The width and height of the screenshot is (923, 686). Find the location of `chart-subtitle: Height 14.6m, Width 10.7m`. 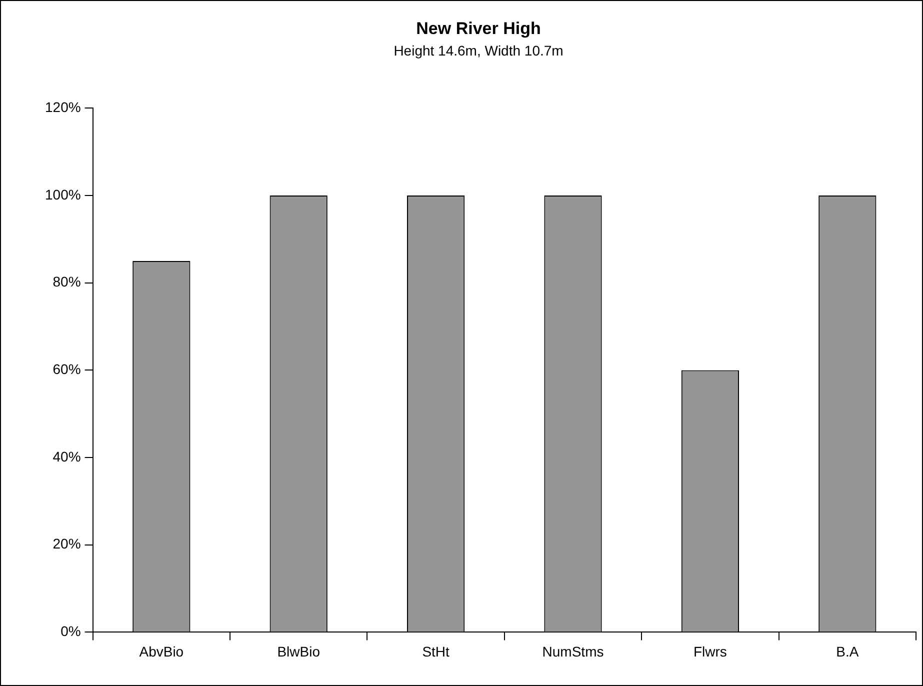

chart-subtitle: Height 14.6m, Width 10.7m is located at coordinates (479, 50).